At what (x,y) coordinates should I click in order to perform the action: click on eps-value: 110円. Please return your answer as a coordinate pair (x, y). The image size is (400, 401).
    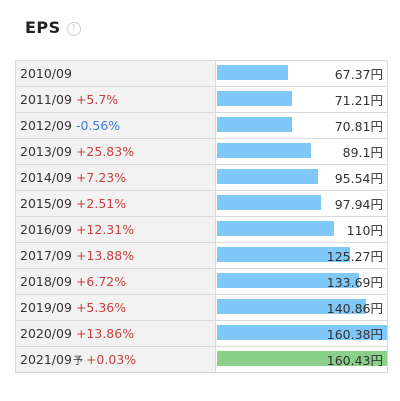
    Looking at the image, I should click on (364, 230).